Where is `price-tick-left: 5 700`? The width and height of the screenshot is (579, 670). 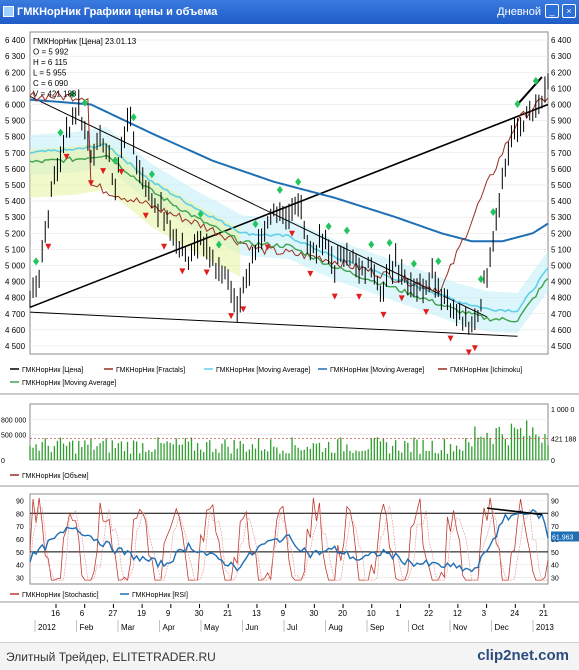 price-tick-left: 5 700 is located at coordinates (15, 153).